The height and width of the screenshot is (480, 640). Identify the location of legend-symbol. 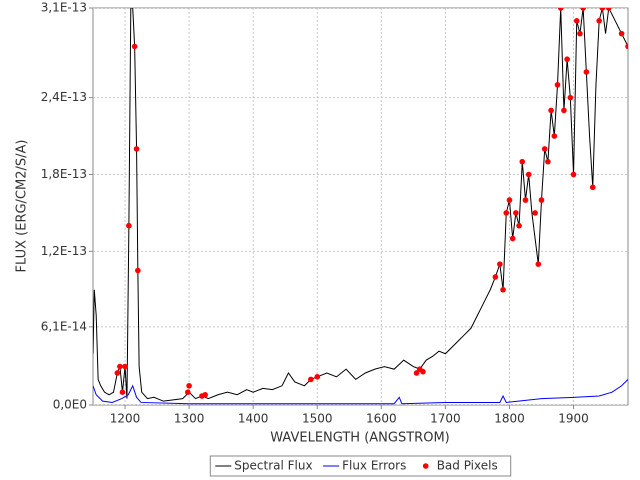
(425, 466).